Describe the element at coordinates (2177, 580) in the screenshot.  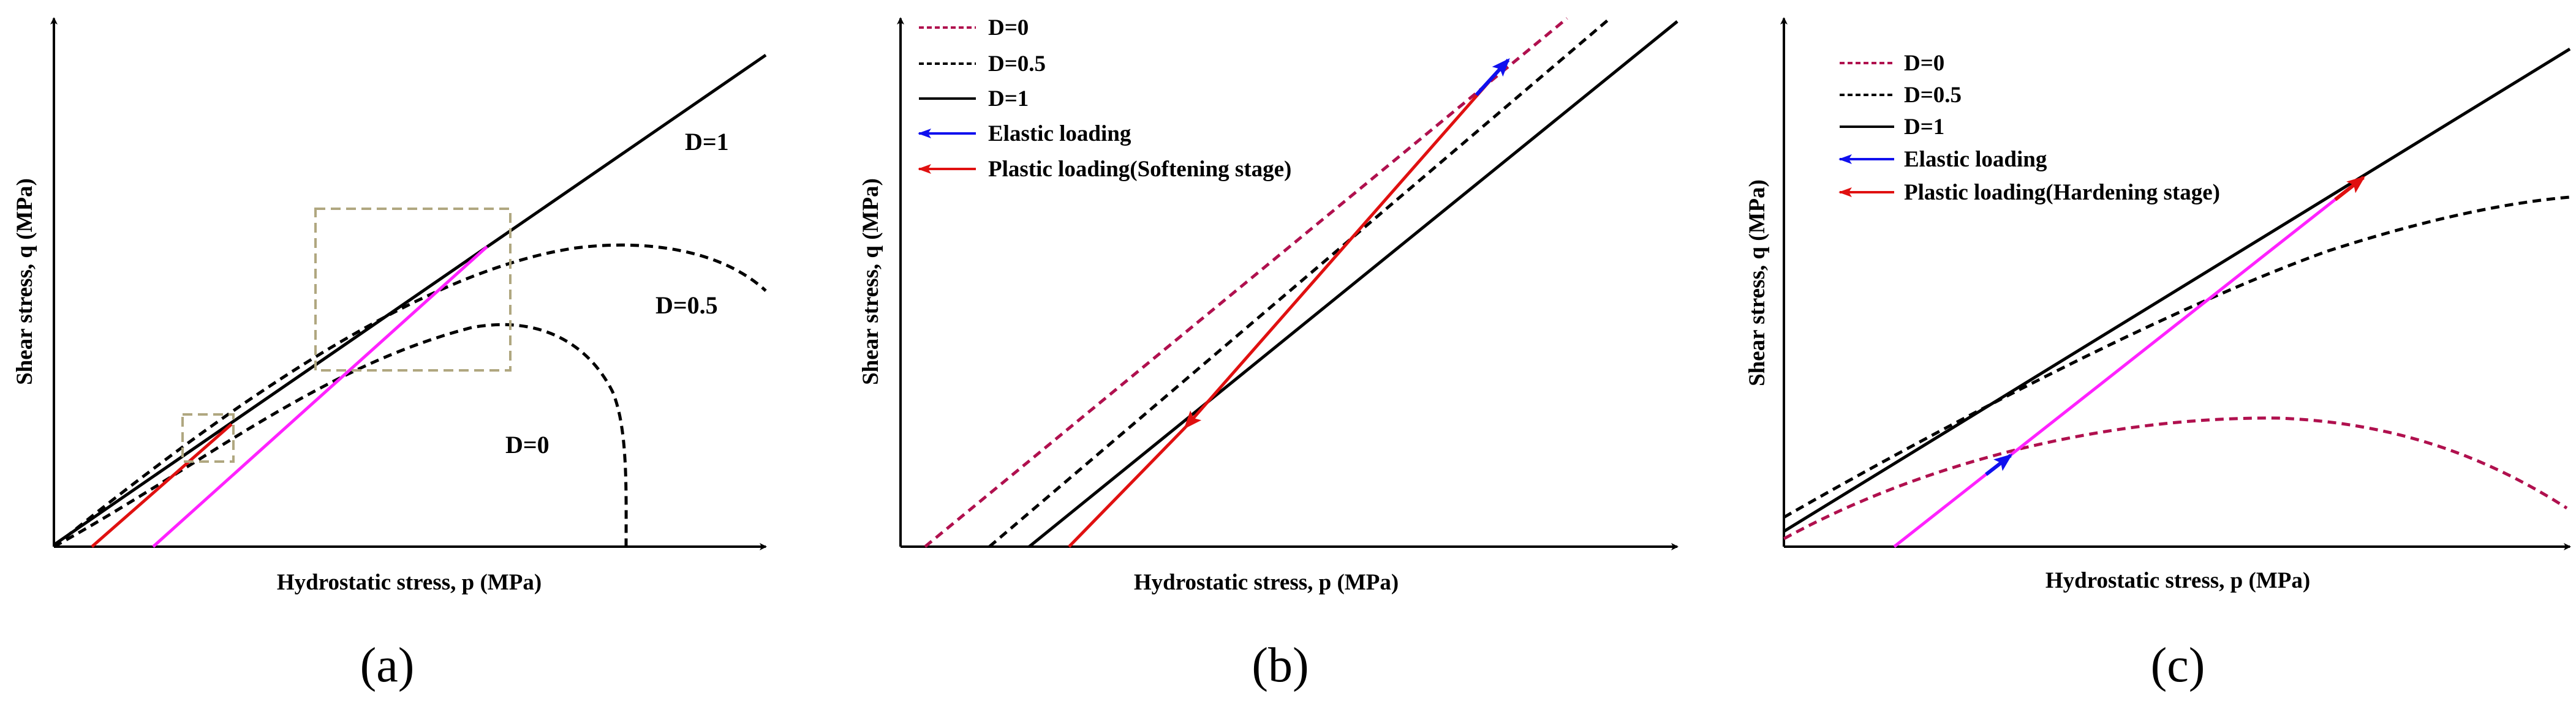
I see `panel-c-xlabel: Hydrostatic stress, p (MPa)` at that location.